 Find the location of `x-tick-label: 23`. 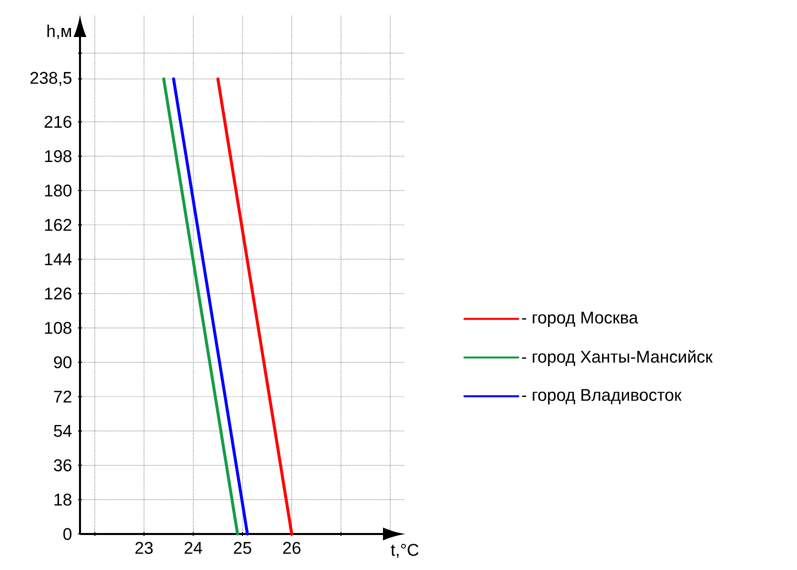

x-tick-label: 23 is located at coordinates (144, 548).